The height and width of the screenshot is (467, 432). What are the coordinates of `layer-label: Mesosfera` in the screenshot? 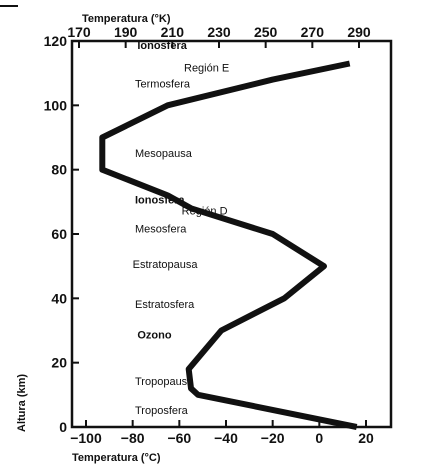 It's located at (161, 229).